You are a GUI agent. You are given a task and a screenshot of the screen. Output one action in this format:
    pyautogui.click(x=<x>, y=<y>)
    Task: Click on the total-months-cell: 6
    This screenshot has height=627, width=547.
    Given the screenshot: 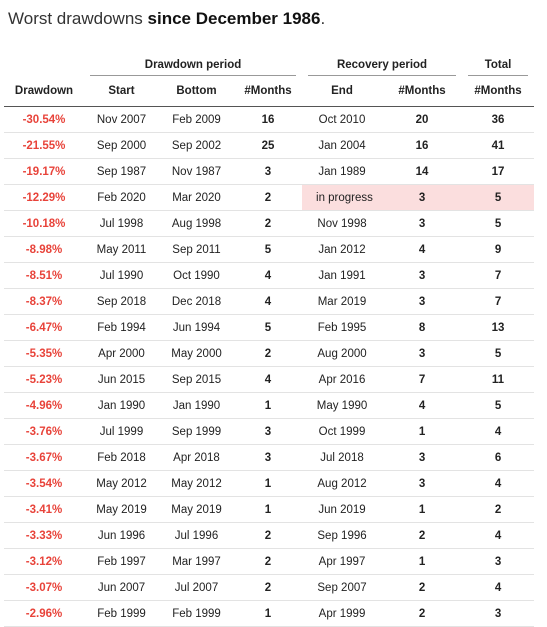 What is the action you would take?
    pyautogui.click(x=498, y=457)
    